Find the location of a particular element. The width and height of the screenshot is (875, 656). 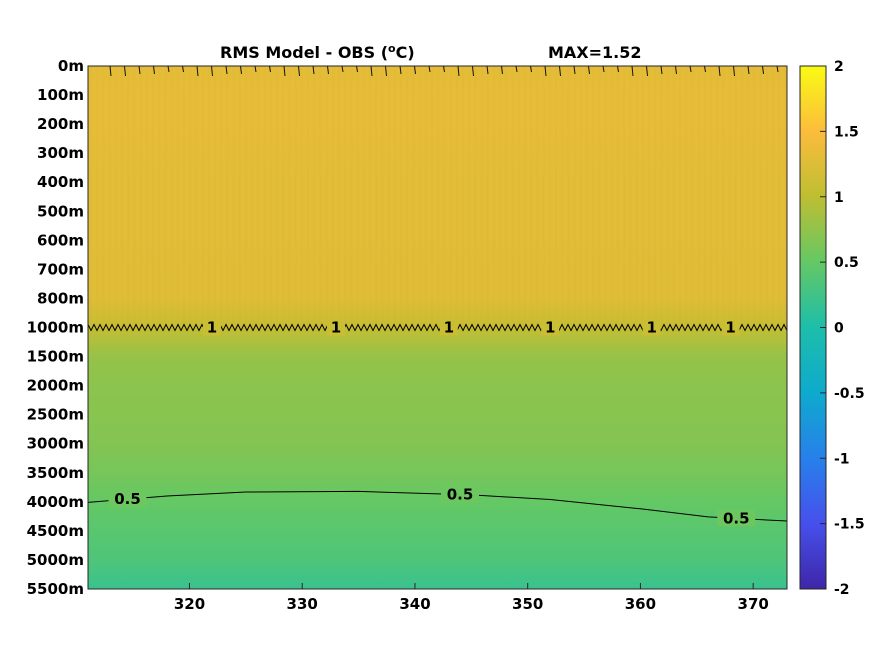

y-tick-label: 1500m is located at coordinates (55, 357).